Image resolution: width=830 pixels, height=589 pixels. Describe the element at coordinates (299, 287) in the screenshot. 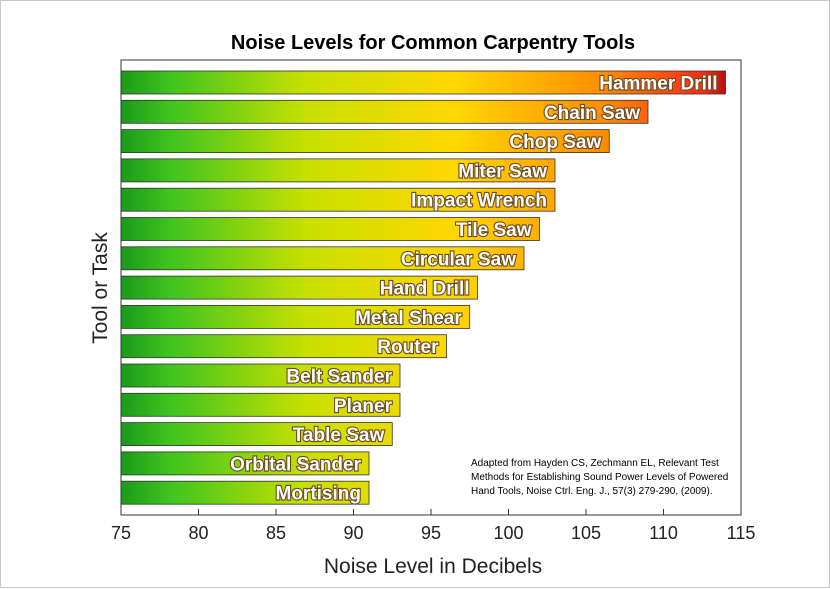

I see `bar-hand-drill` at that location.